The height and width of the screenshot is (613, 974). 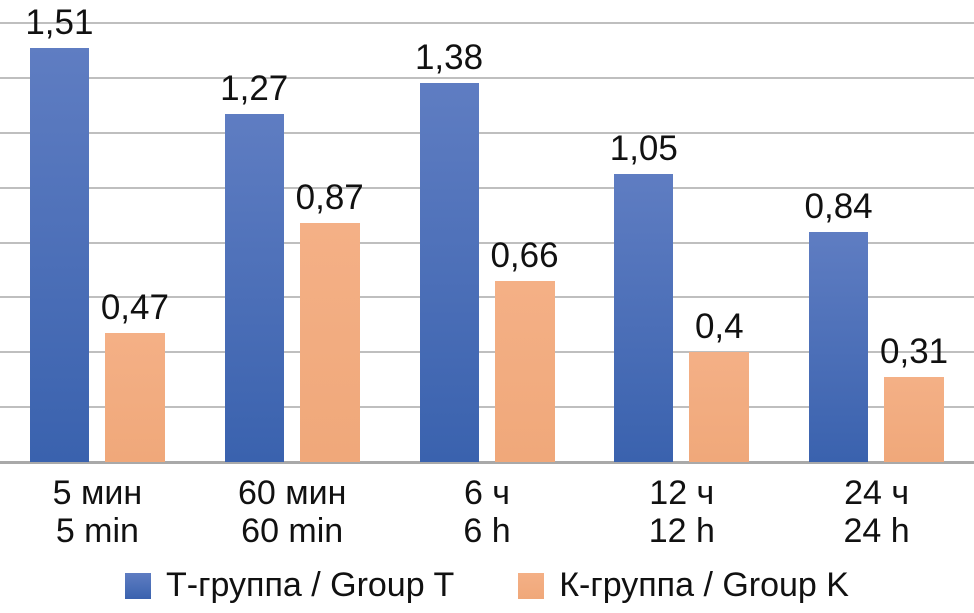 What do you see at coordinates (138, 585) in the screenshot?
I see `legend-swatch-group-t` at bounding box center [138, 585].